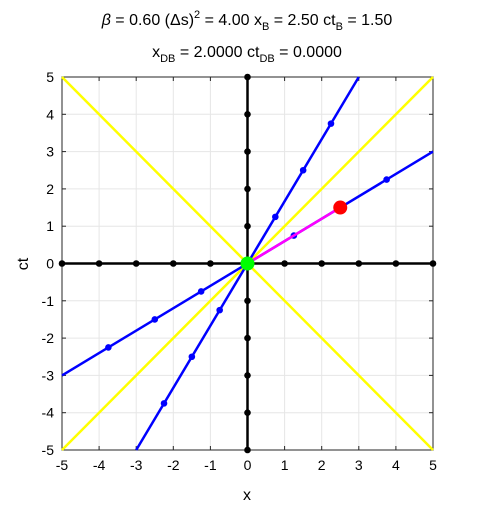  Describe the element at coordinates (62, 465) in the screenshot. I see `x-tick-label: -5` at that location.